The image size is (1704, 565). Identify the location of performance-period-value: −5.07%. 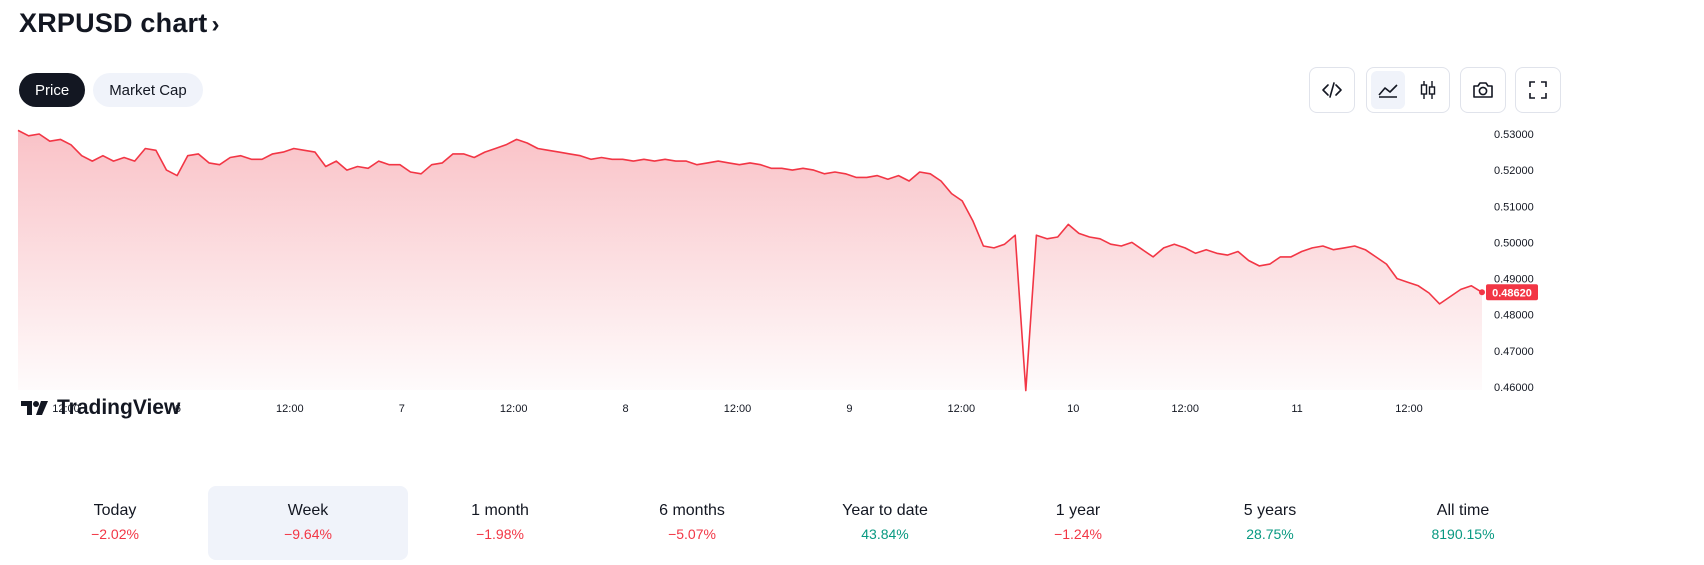
(692, 534).